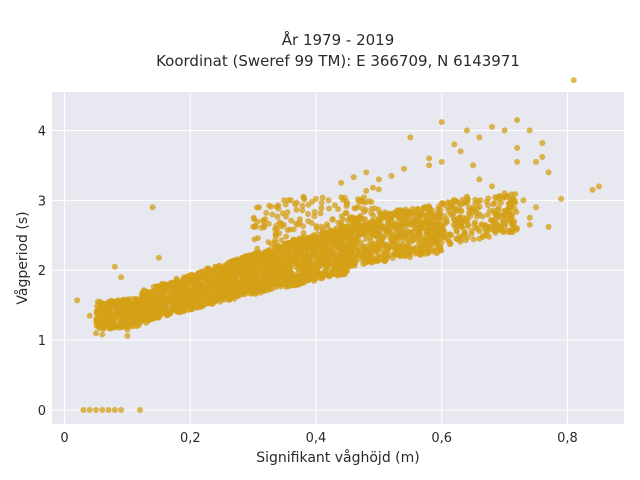 The height and width of the screenshot is (480, 640). Describe the element at coordinates (42, 271) in the screenshot. I see `y-axis-ticks: 0 1 2 3 4` at that location.